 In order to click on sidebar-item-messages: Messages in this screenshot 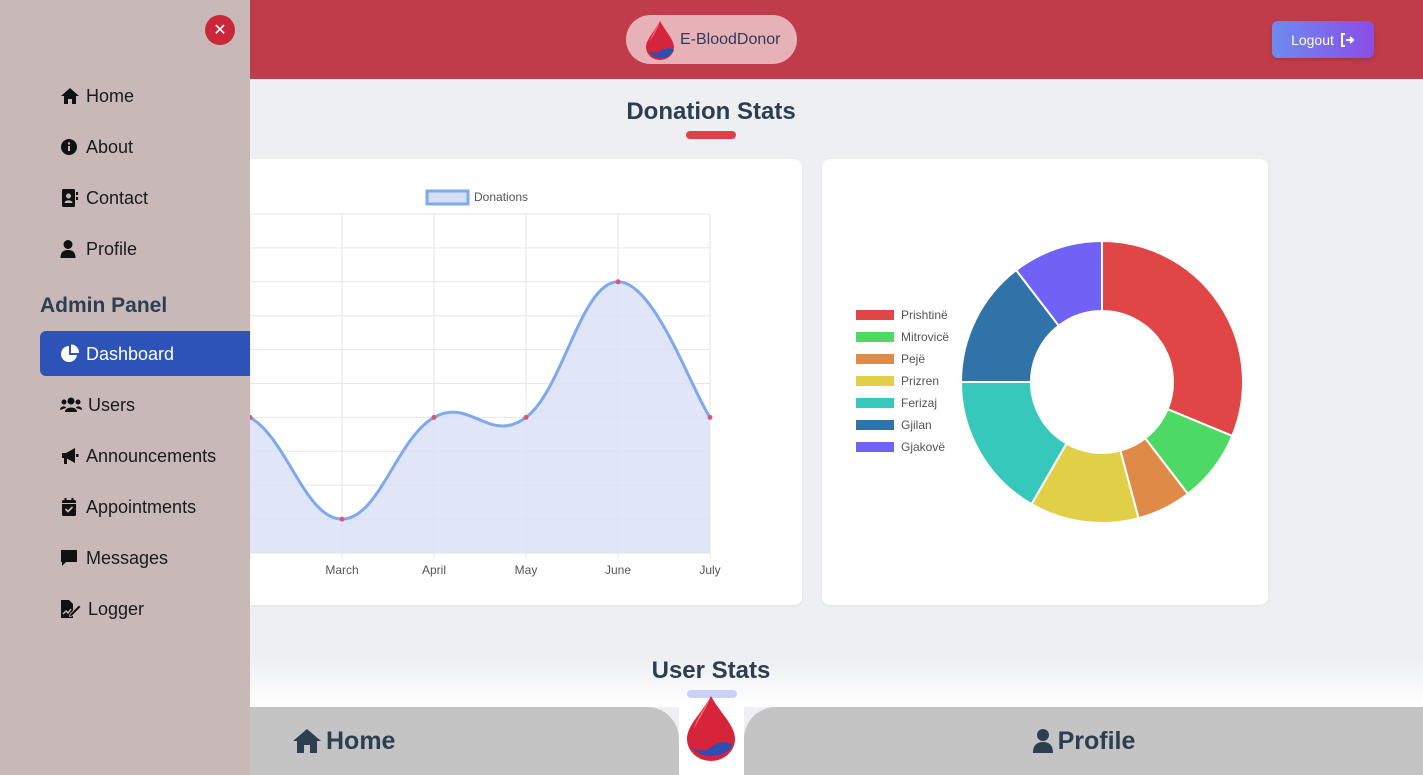, I will do `click(114, 558)`.